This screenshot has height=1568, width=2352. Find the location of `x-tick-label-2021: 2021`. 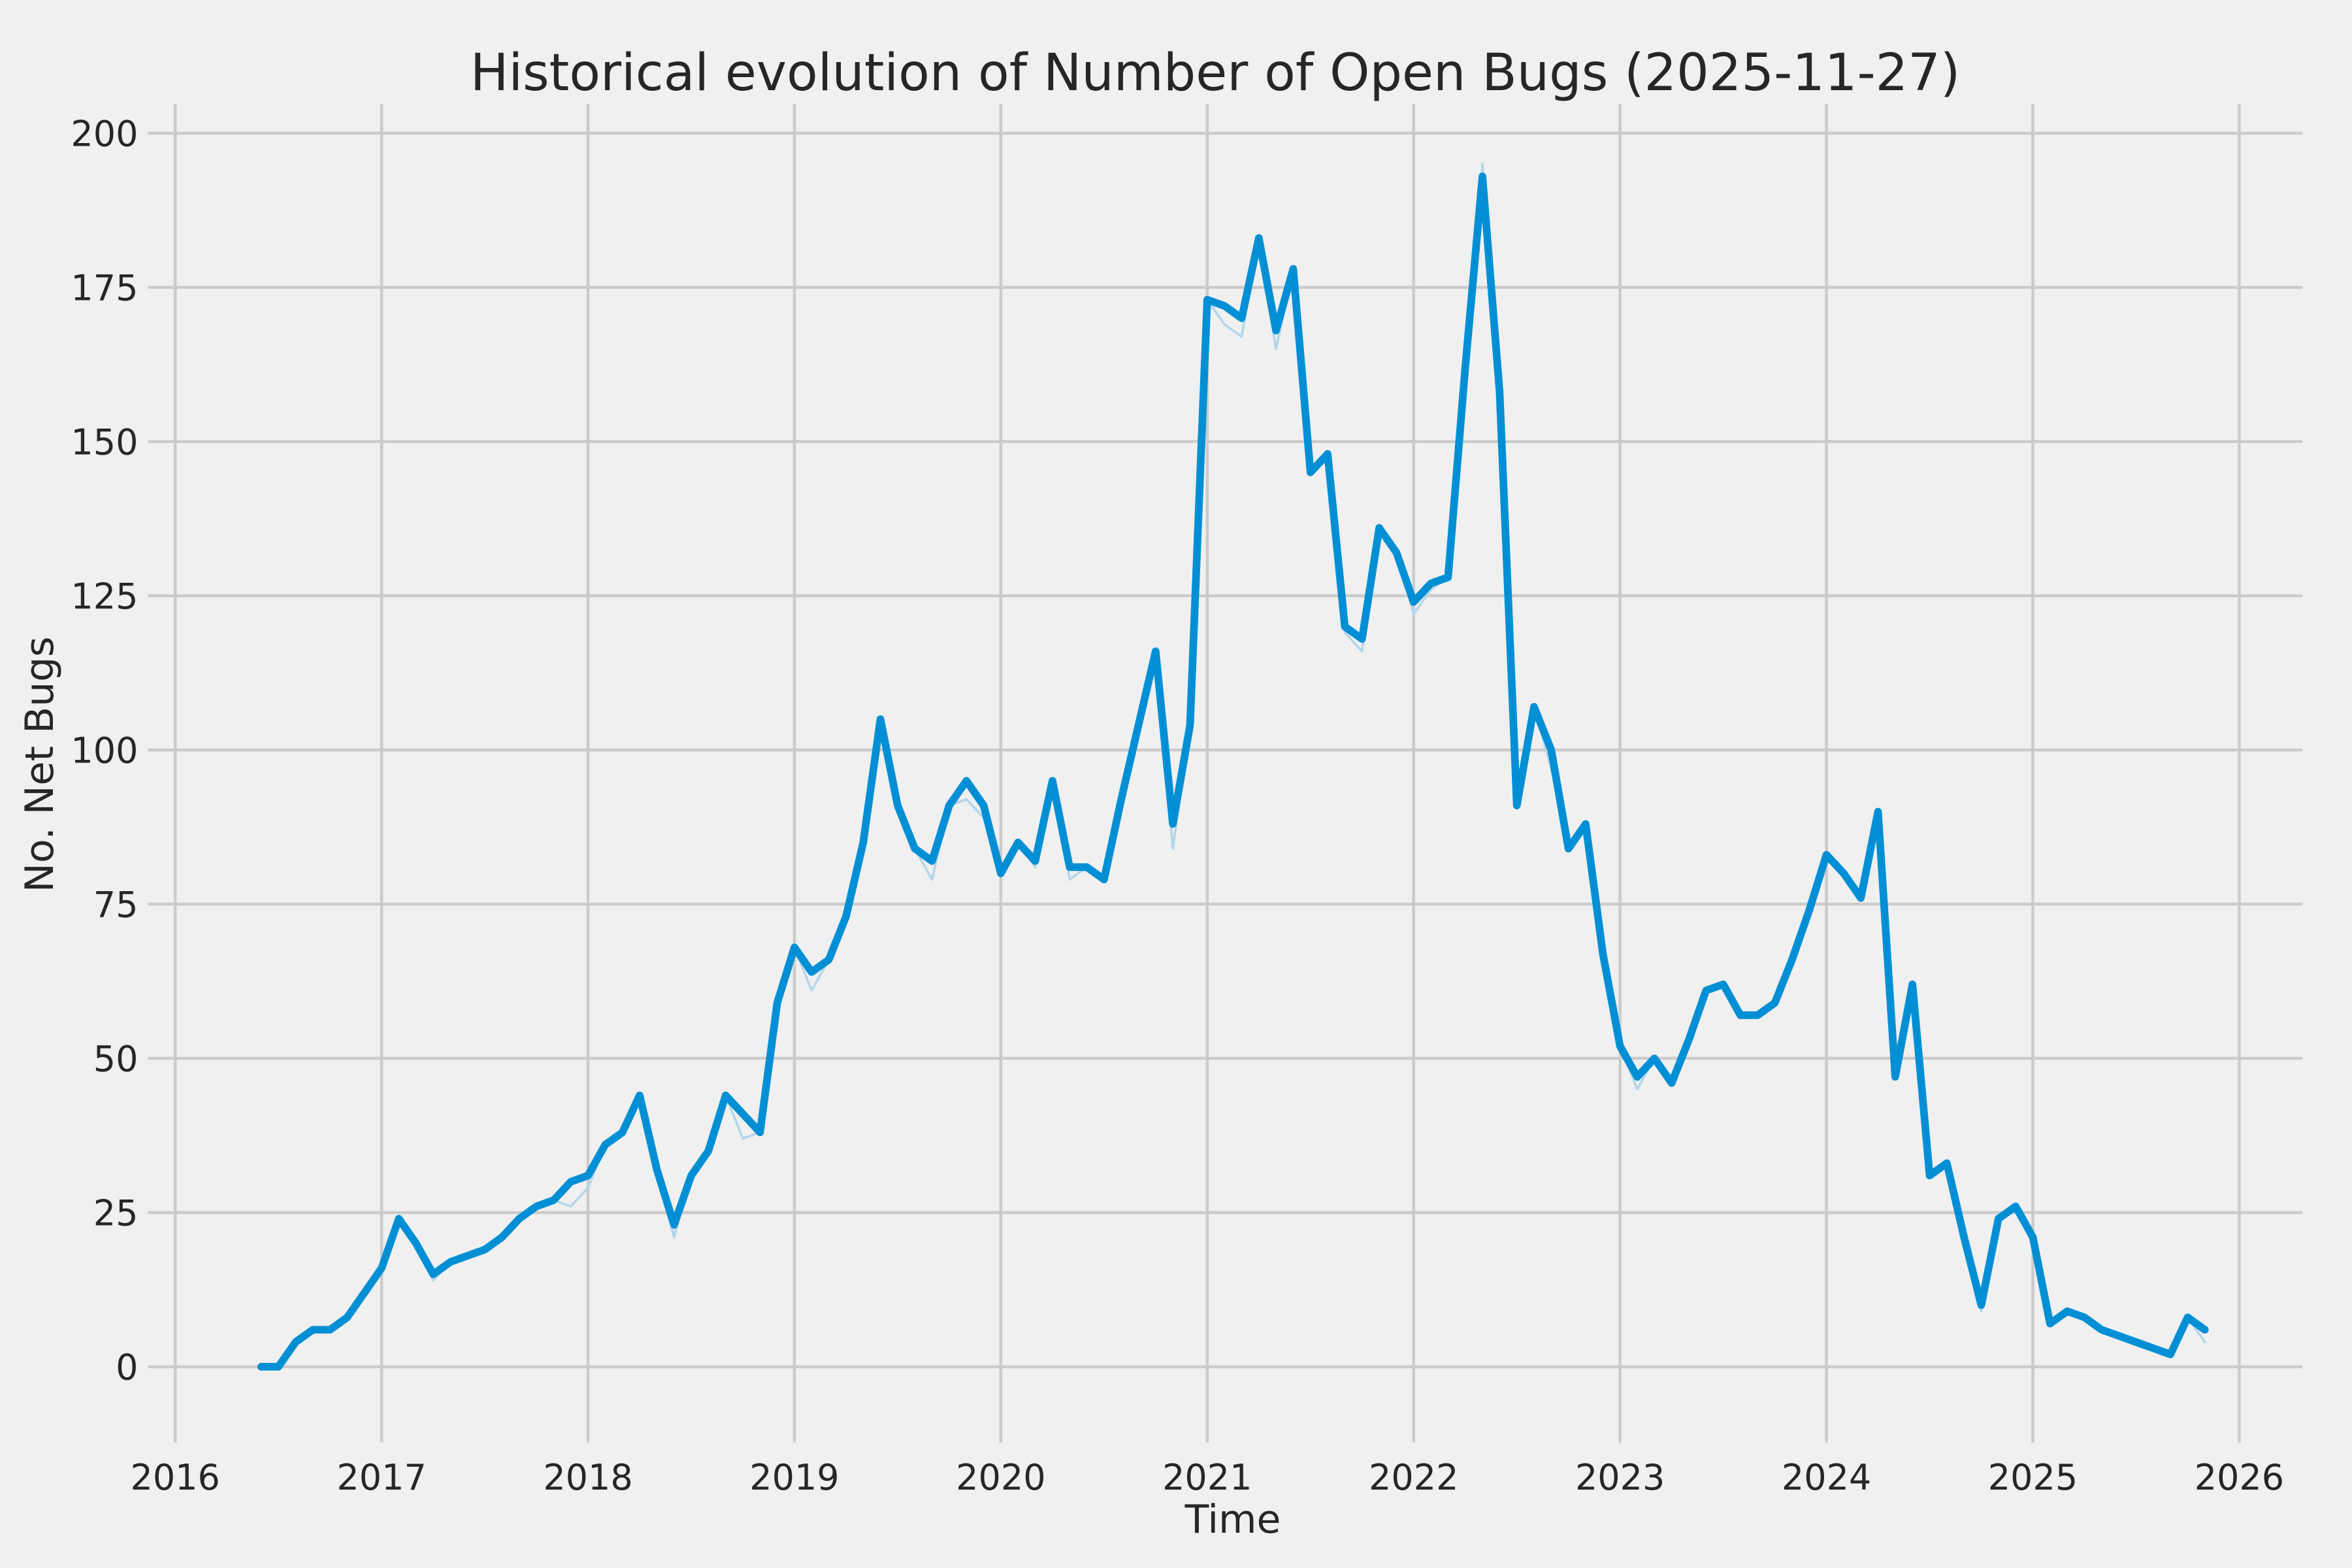

x-tick-label-2021: 2021 is located at coordinates (1207, 1477).